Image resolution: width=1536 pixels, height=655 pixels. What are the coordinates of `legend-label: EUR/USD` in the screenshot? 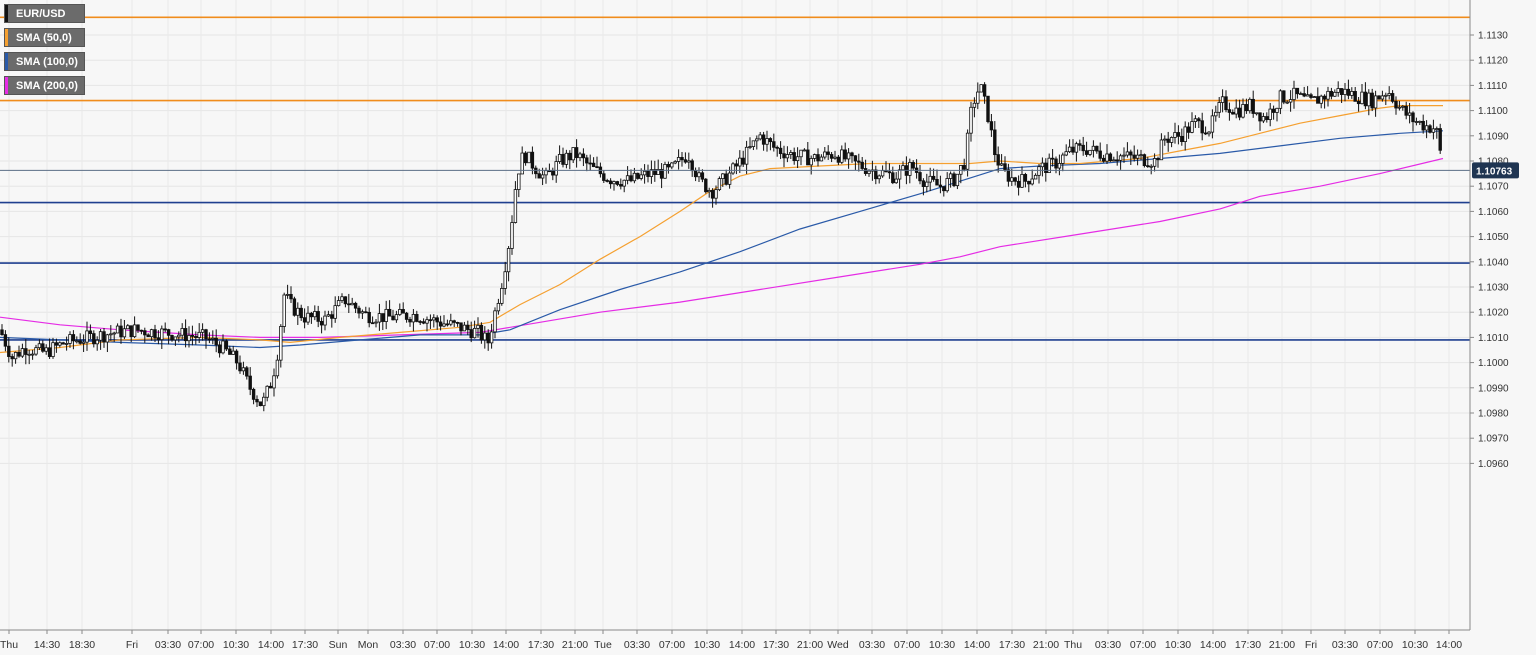 It's located at (41, 13).